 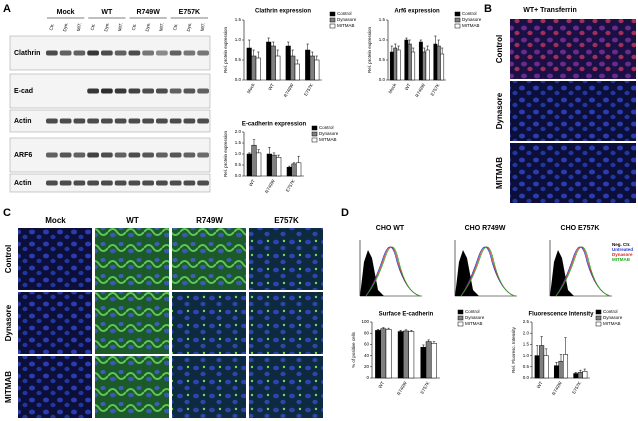 What do you see at coordinates (286, 220) in the screenshot?
I see `column-label: E757K` at bounding box center [286, 220].